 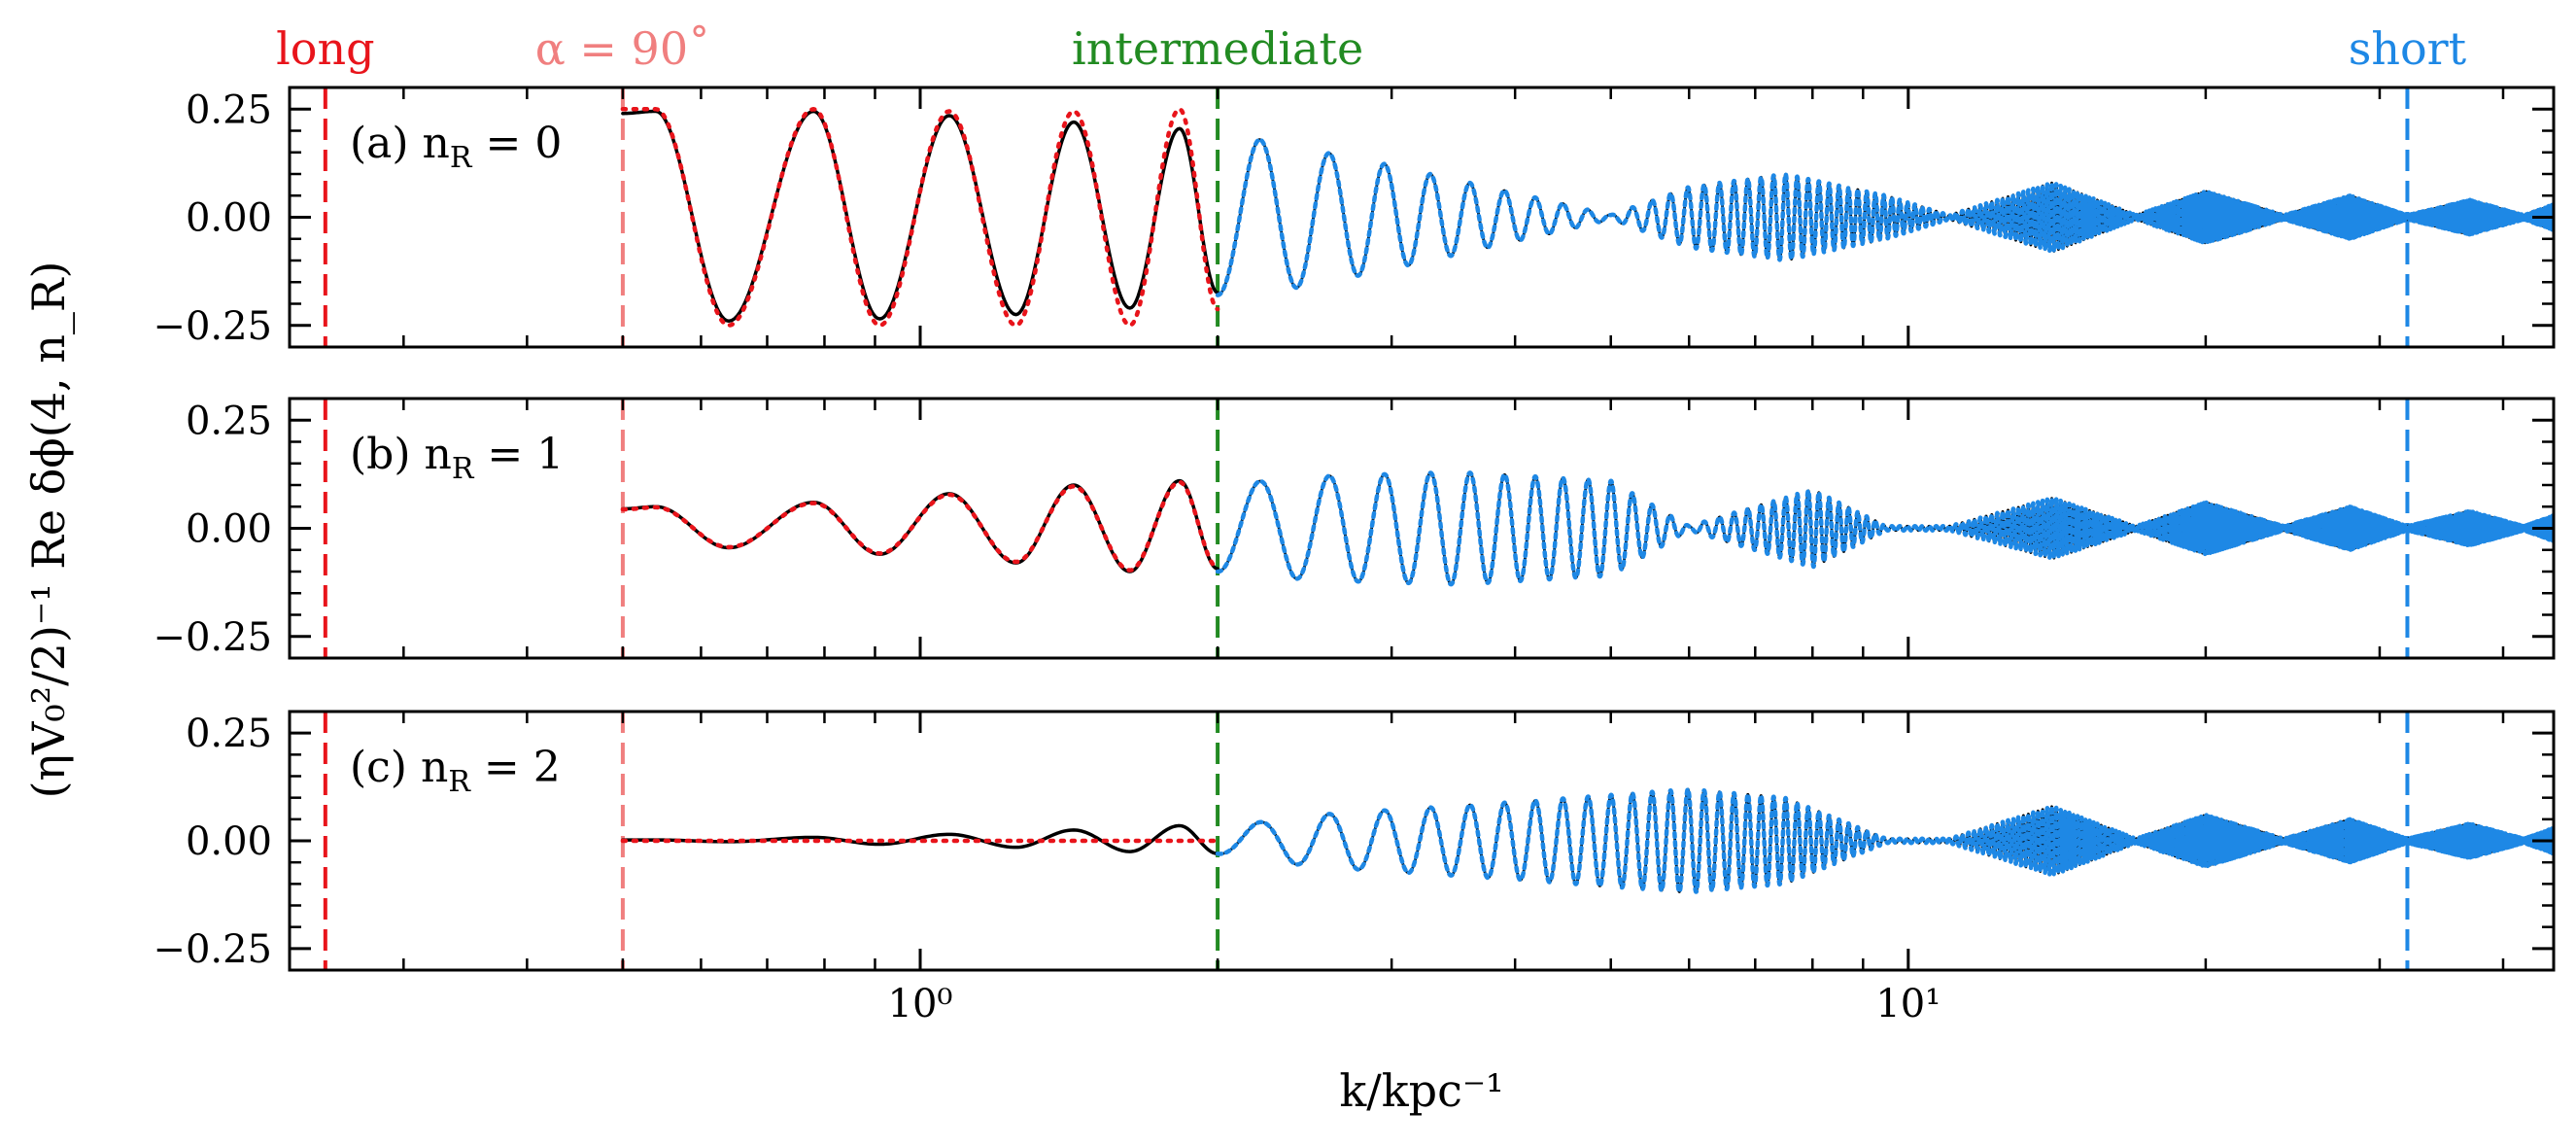 I want to click on panel-2-series, so click(x=1587, y=840).